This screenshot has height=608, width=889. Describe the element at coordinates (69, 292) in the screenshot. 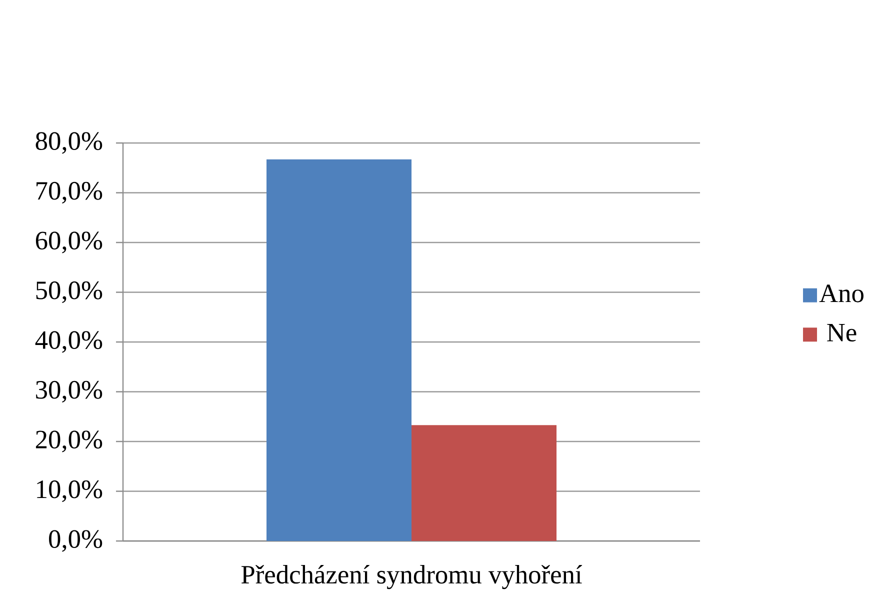

I see `y-tick-label: 50,0%` at that location.